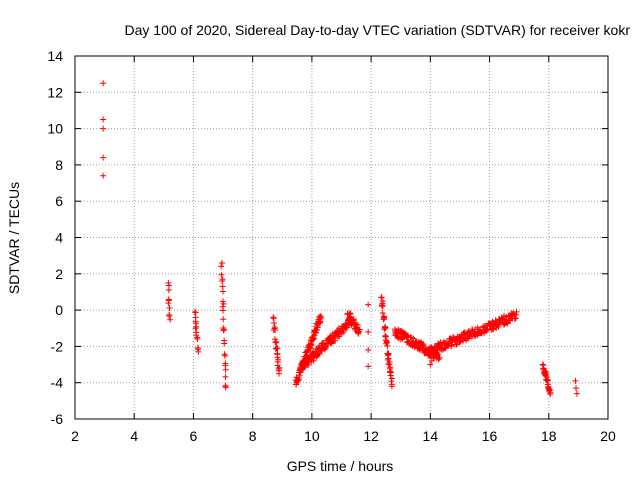 Image resolution: width=640 pixels, height=480 pixels. What do you see at coordinates (312, 436) in the screenshot?
I see `x-tick-label: 10` at bounding box center [312, 436].